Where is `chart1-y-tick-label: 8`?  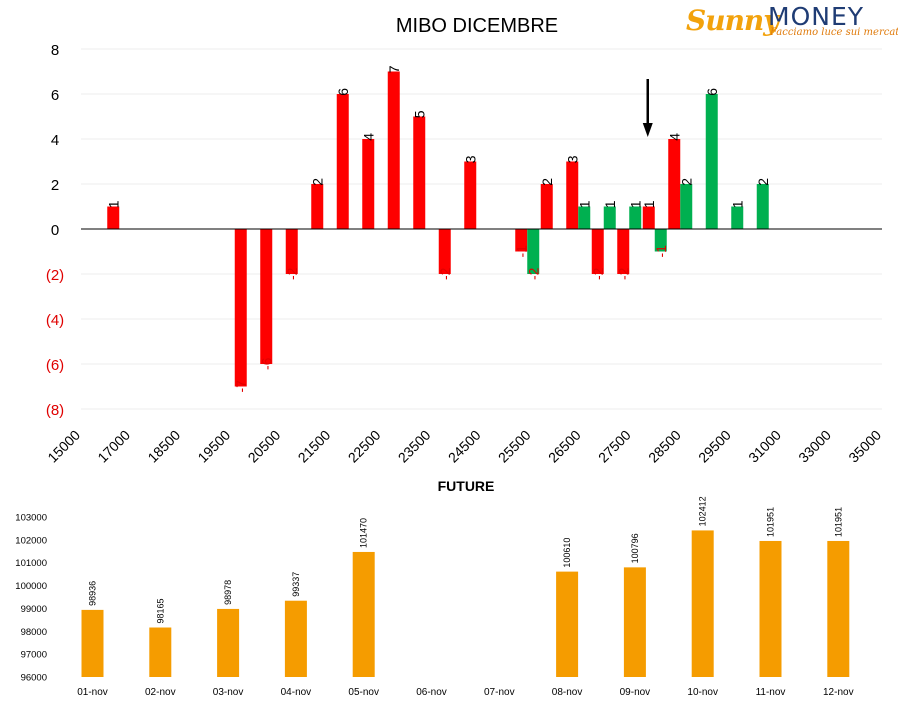
chart1-y-tick-label: 8 is located at coordinates (55, 50).